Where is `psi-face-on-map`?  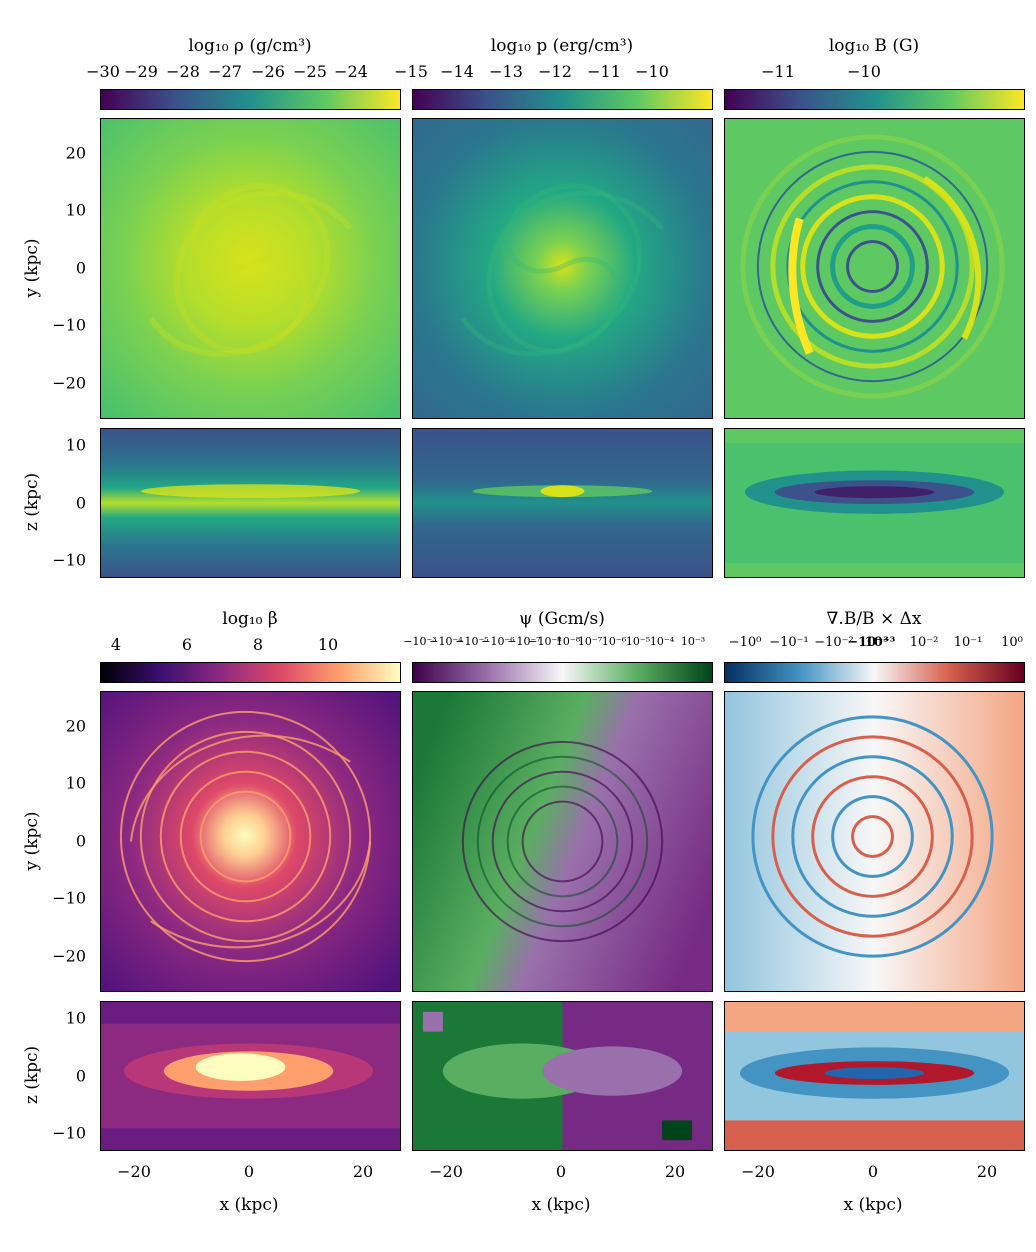 psi-face-on-map is located at coordinates (562, 841).